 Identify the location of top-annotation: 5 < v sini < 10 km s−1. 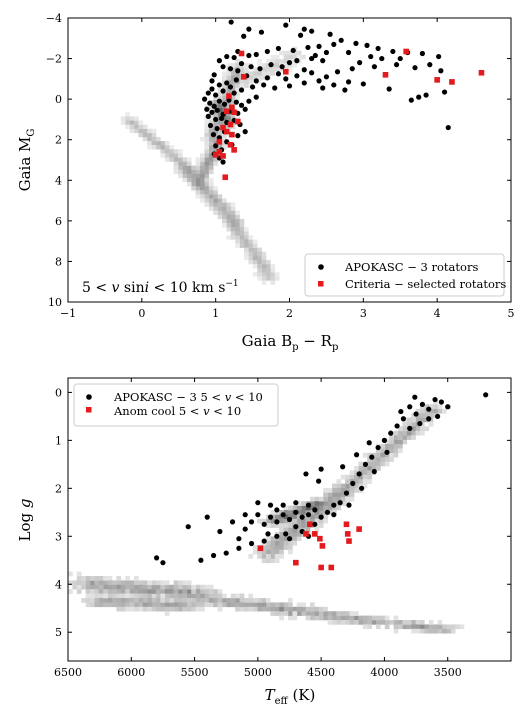
(160, 287).